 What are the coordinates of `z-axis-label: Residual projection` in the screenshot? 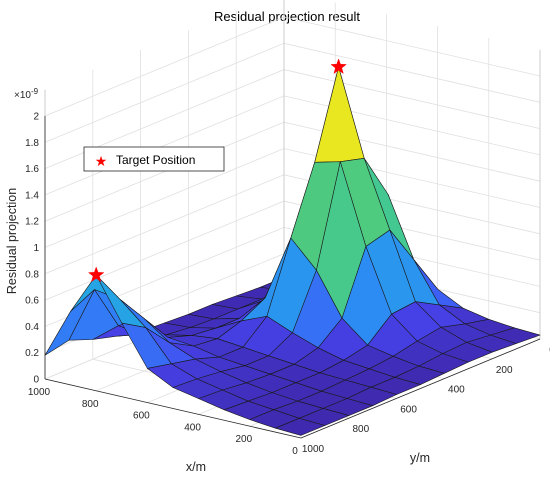 It's located at (12, 241).